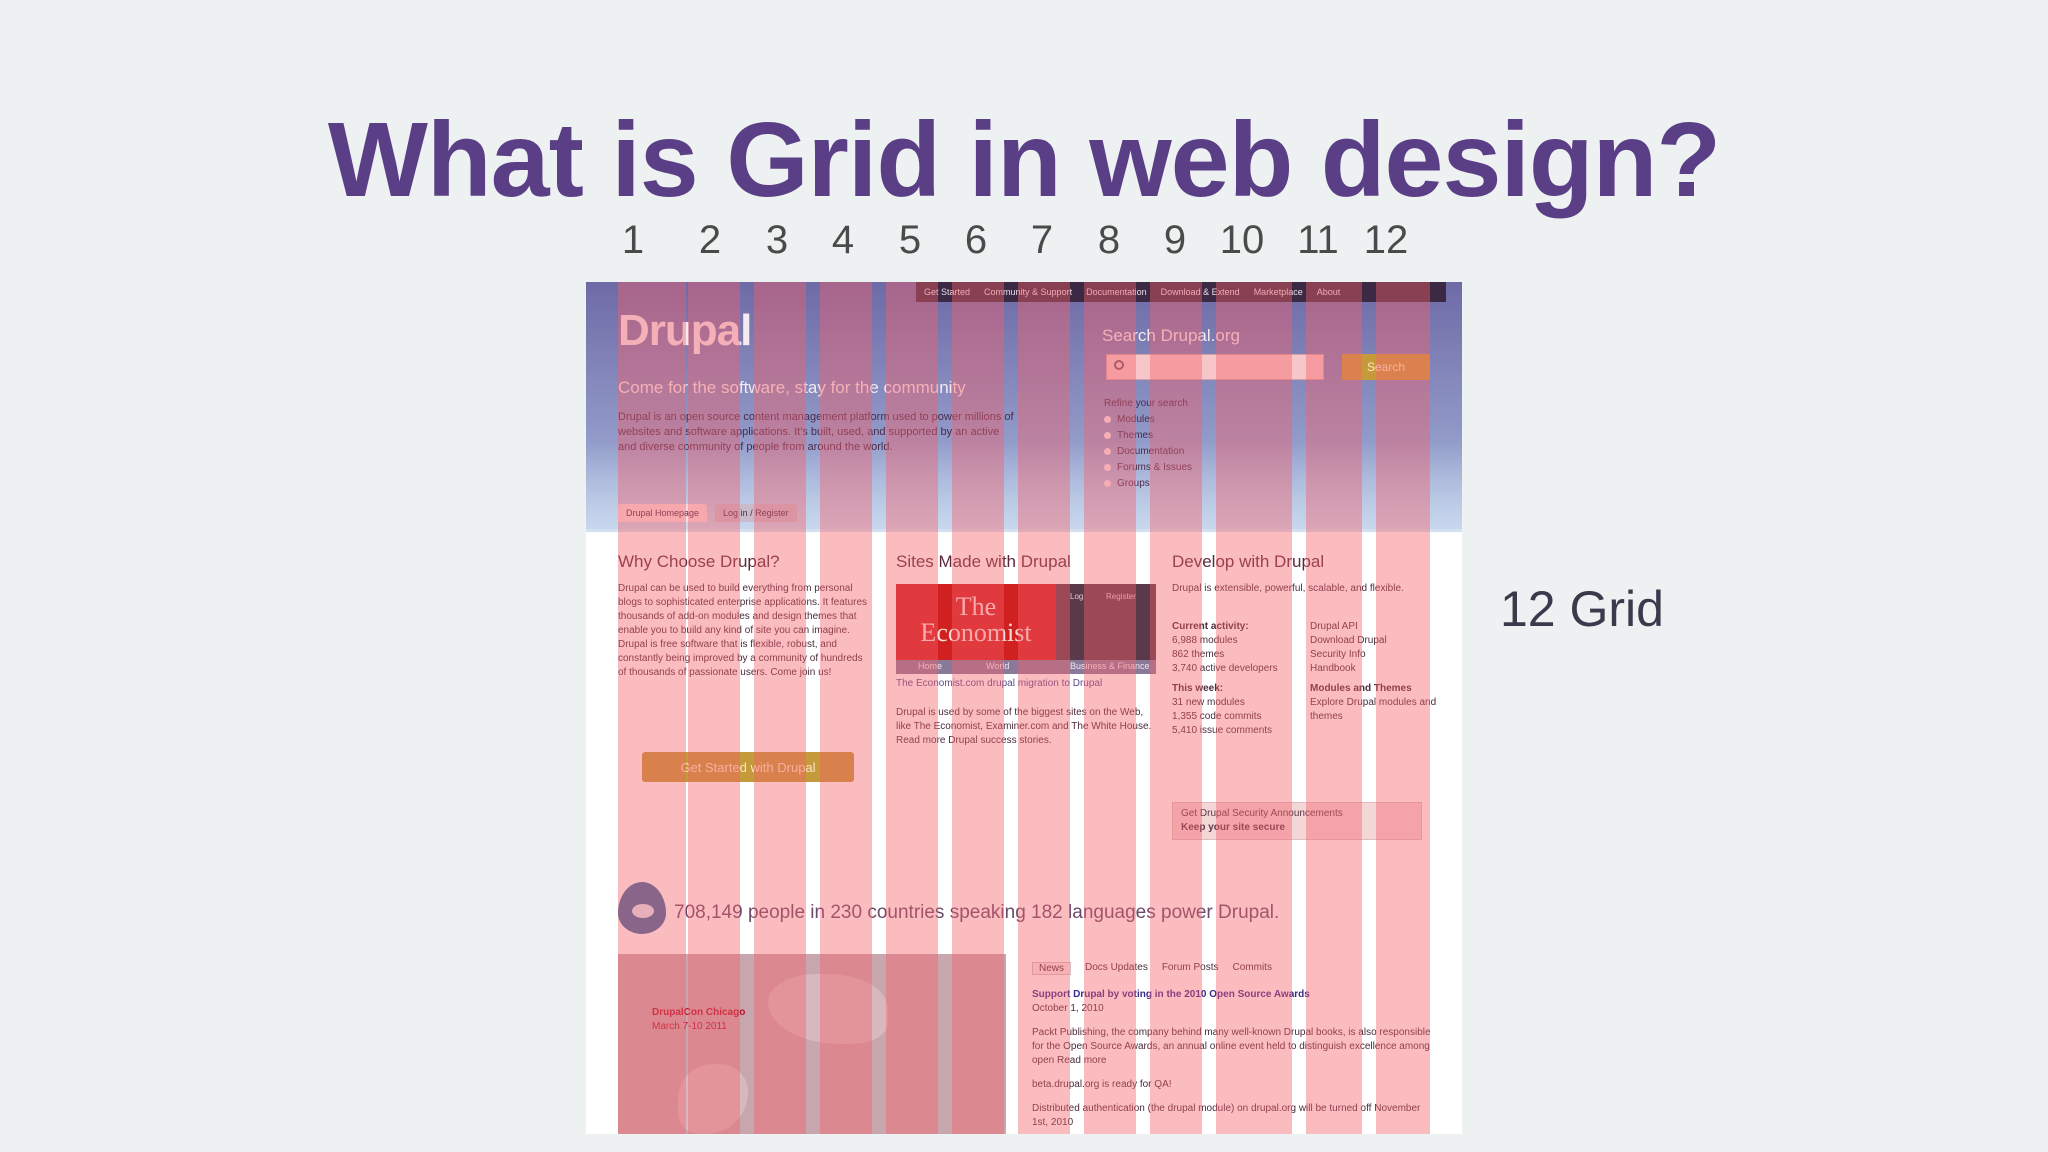 The image size is (2048, 1152). Describe the element at coordinates (1068, 1008) in the screenshot. I see `news-date: October 1, 2010` at that location.